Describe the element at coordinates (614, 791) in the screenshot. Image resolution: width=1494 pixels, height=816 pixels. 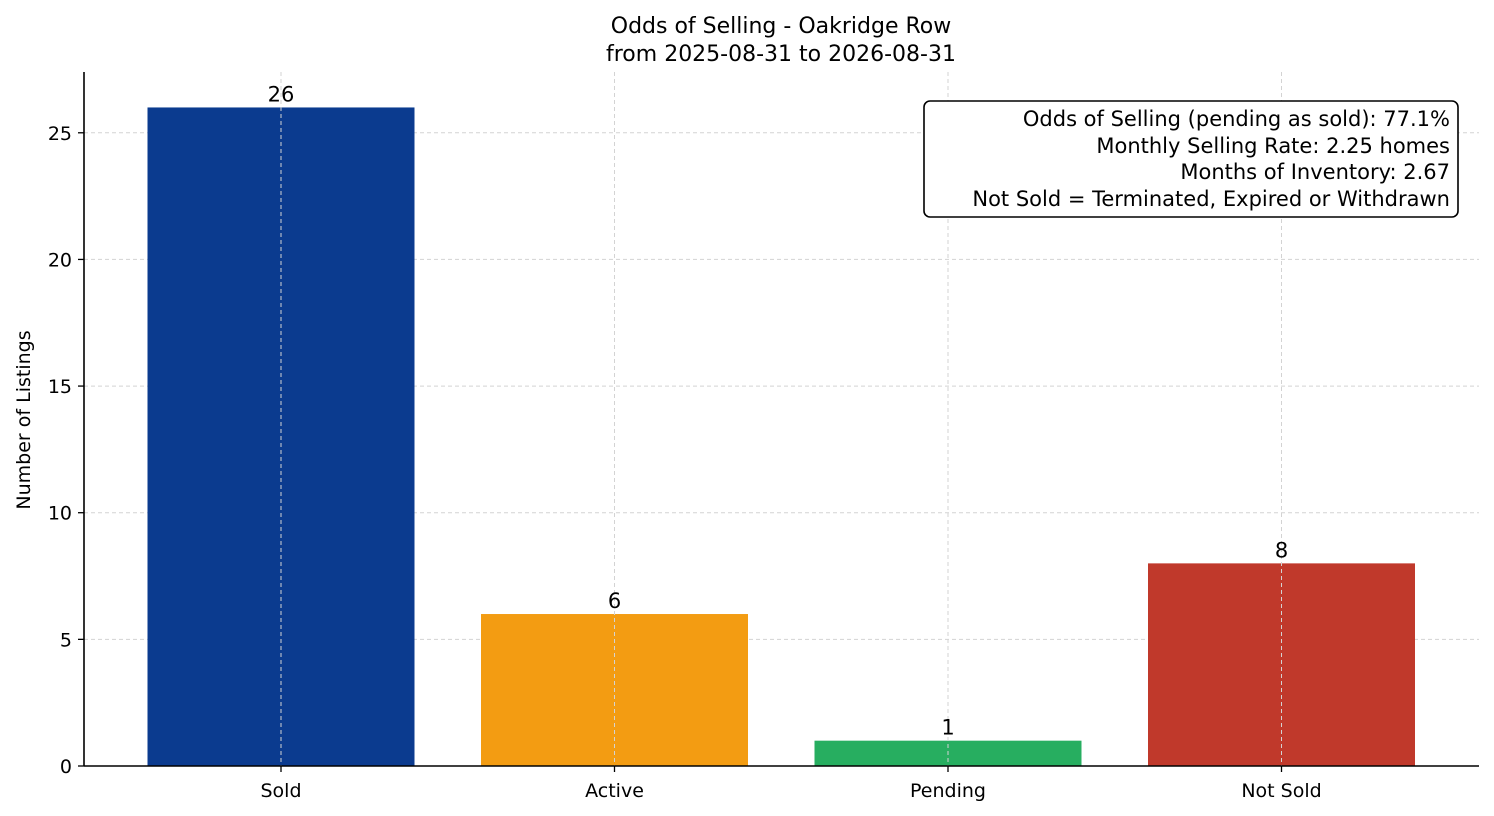
I see `x-tick-label: Active` at that location.